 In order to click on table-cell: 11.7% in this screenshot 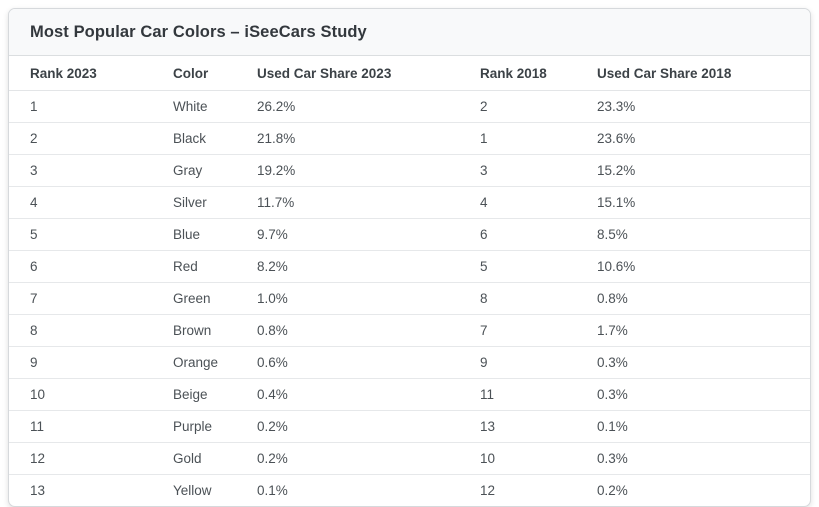, I will do `click(347, 202)`.